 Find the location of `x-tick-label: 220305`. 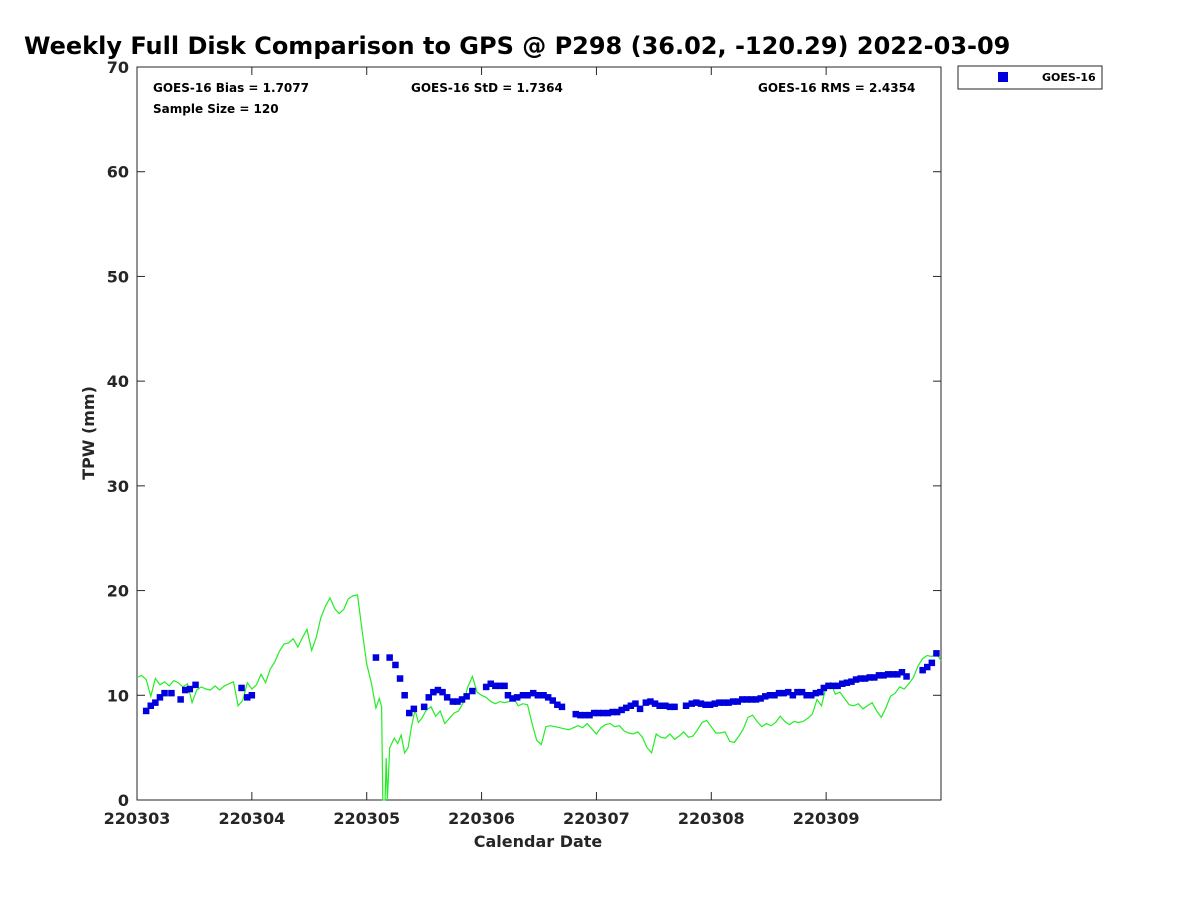

x-tick-label: 220305 is located at coordinates (366, 818).